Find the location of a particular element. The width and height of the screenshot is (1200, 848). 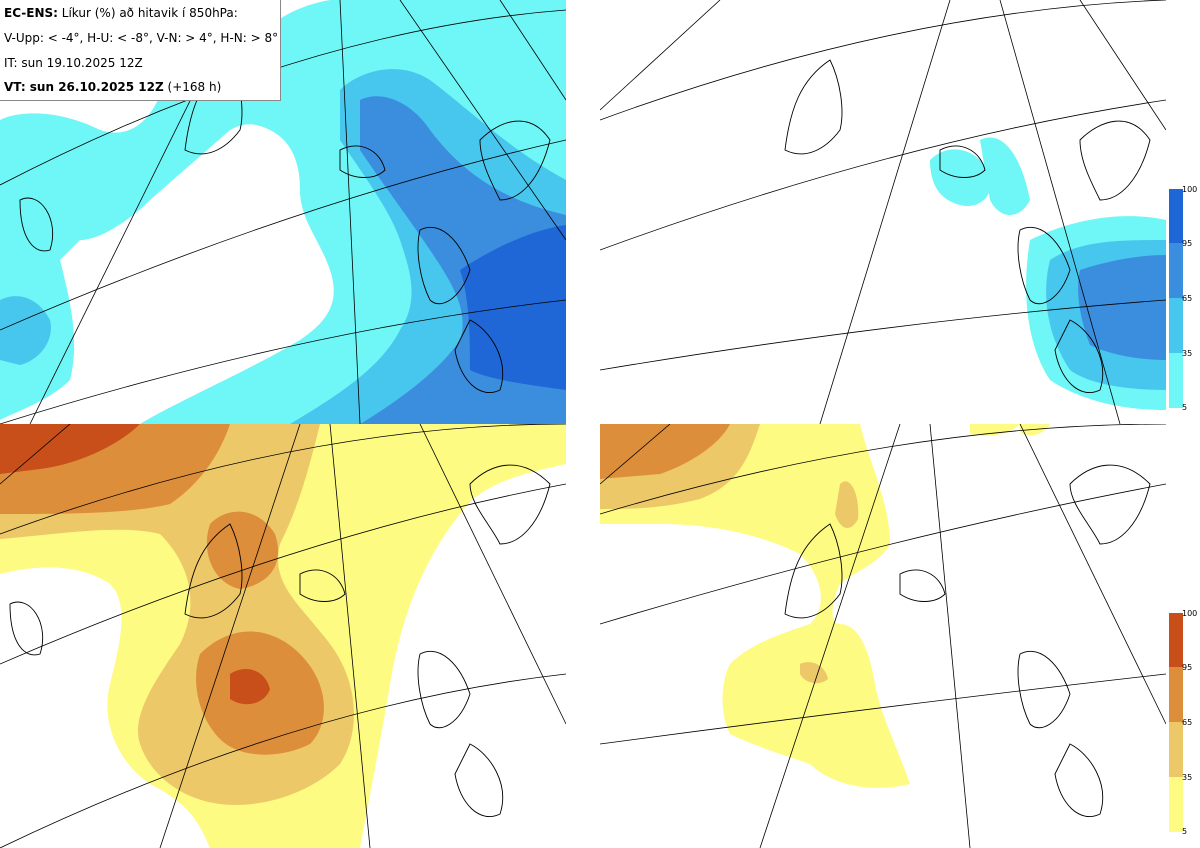

panel-gap is located at coordinates (583, 424).